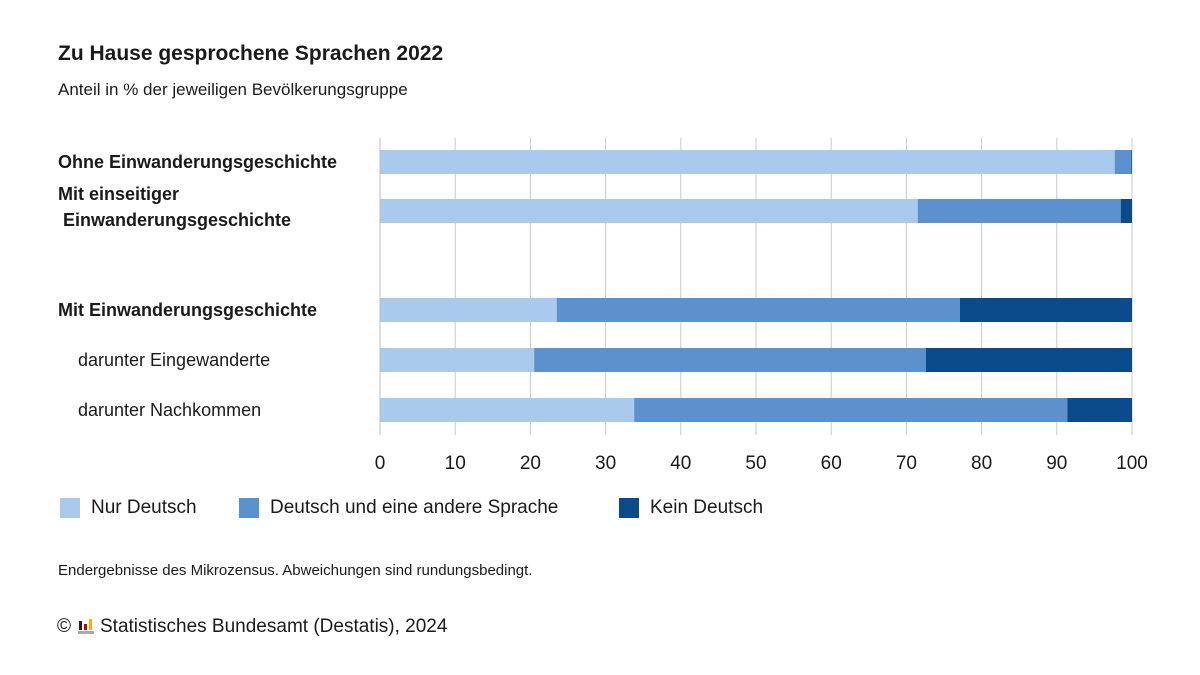 The height and width of the screenshot is (675, 1200). Describe the element at coordinates (981, 463) in the screenshot. I see `x-tick-label: 80` at that location.